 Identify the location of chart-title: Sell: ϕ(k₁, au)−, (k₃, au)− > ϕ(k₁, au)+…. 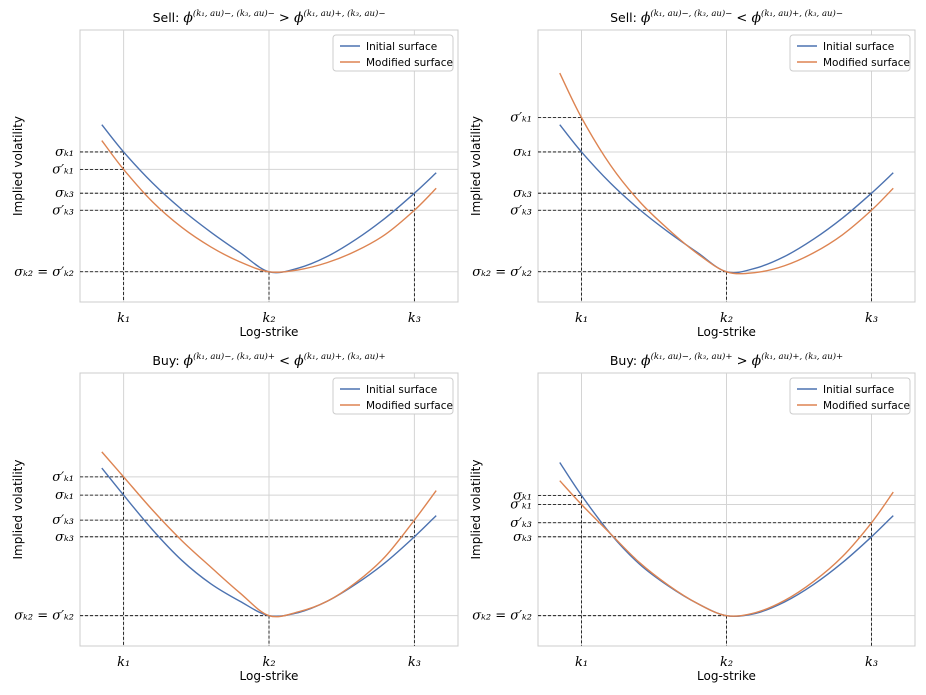
(269, 17).